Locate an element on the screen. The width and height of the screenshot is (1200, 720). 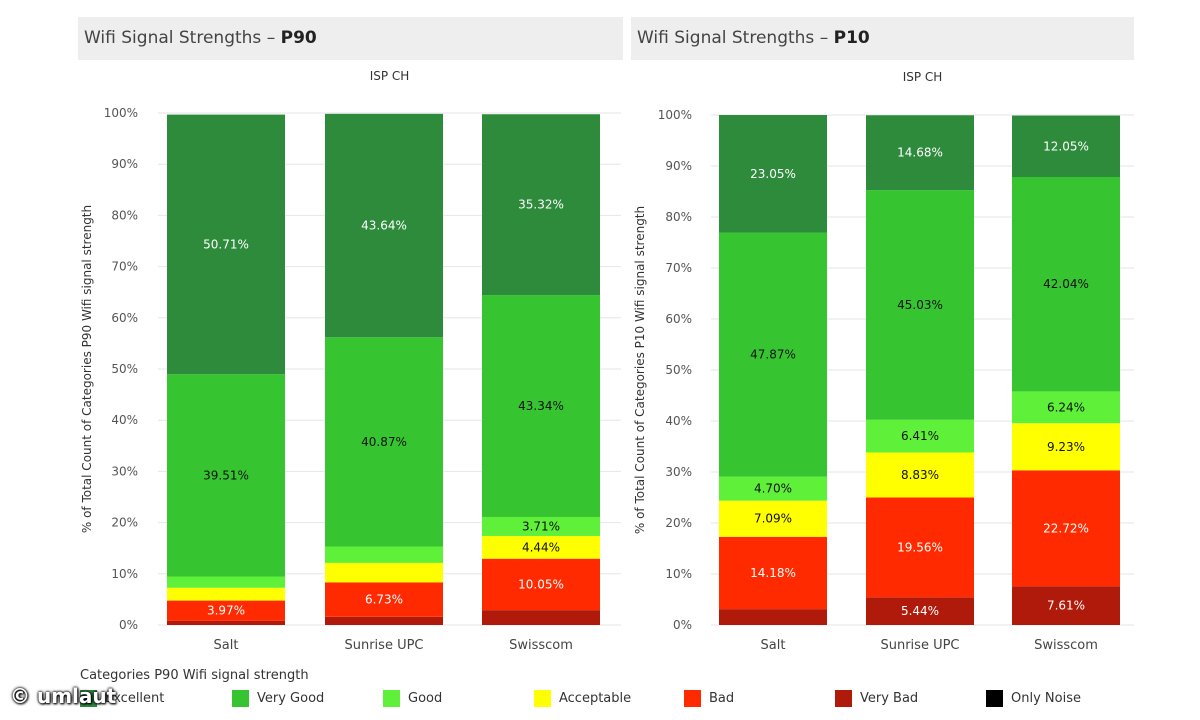
legend-title: Categories P90 Wifi signal strength is located at coordinates (194, 675).